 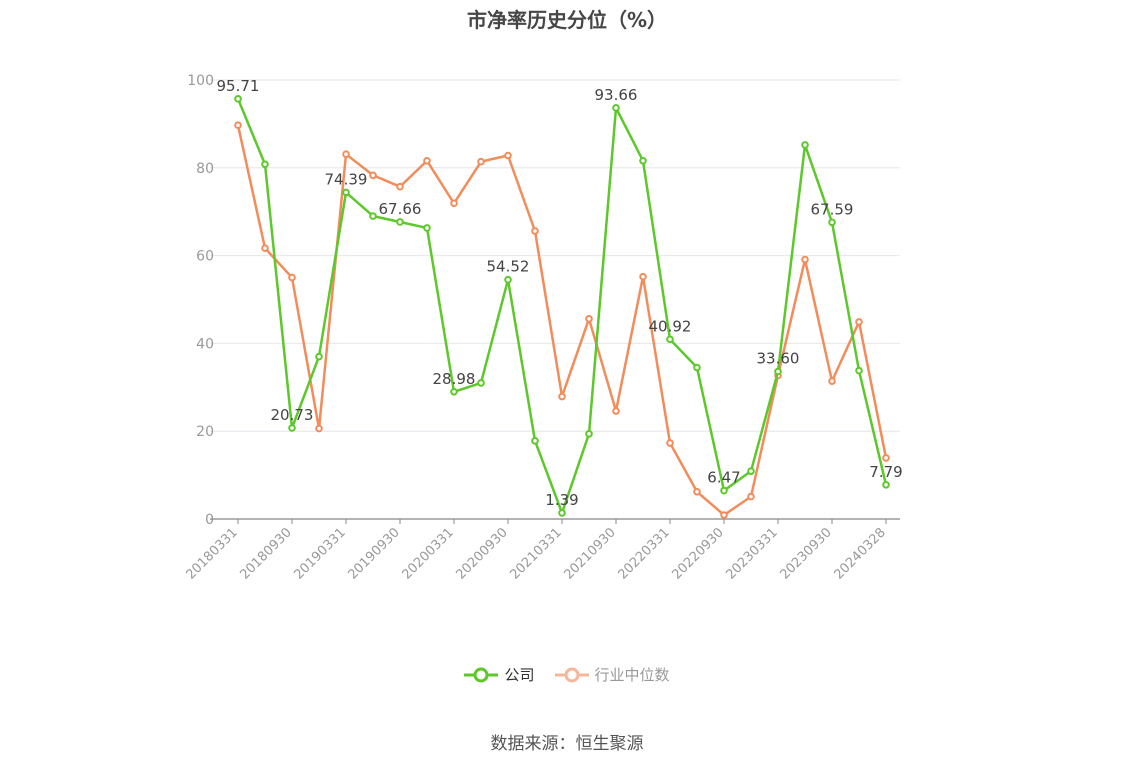 I want to click on data-label: 74.39, so click(x=346, y=179).